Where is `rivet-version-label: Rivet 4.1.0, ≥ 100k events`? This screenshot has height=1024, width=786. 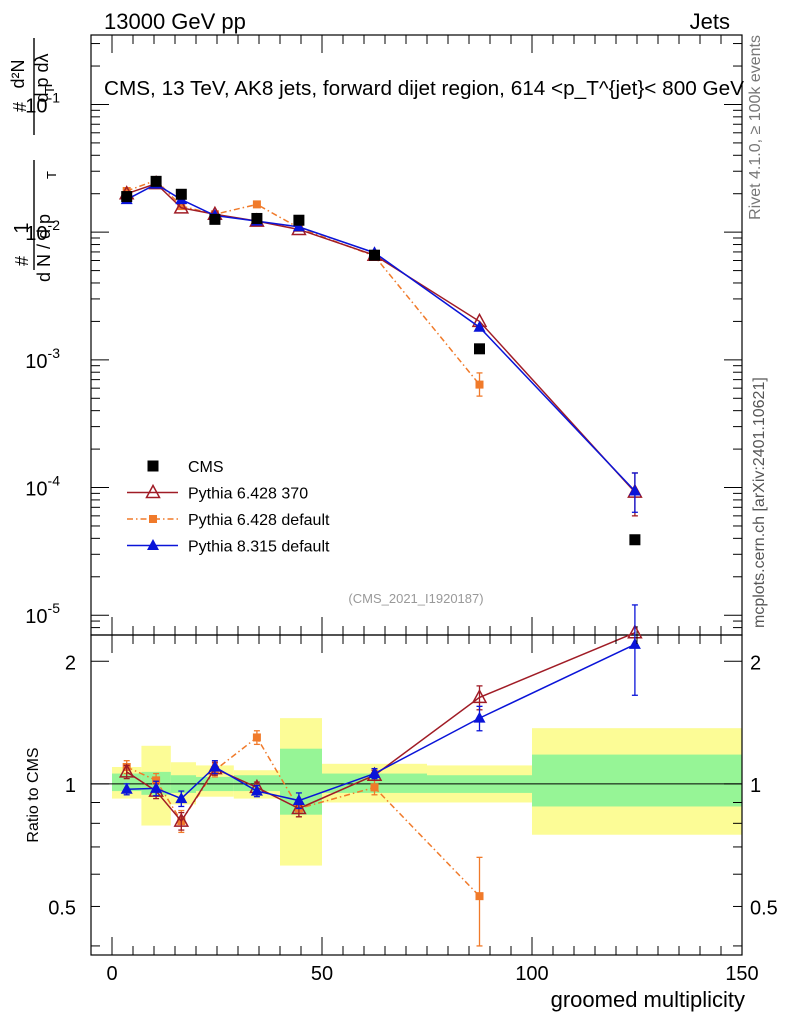 rivet-version-label: Rivet 4.1.0, ≥ 100k events is located at coordinates (755, 127).